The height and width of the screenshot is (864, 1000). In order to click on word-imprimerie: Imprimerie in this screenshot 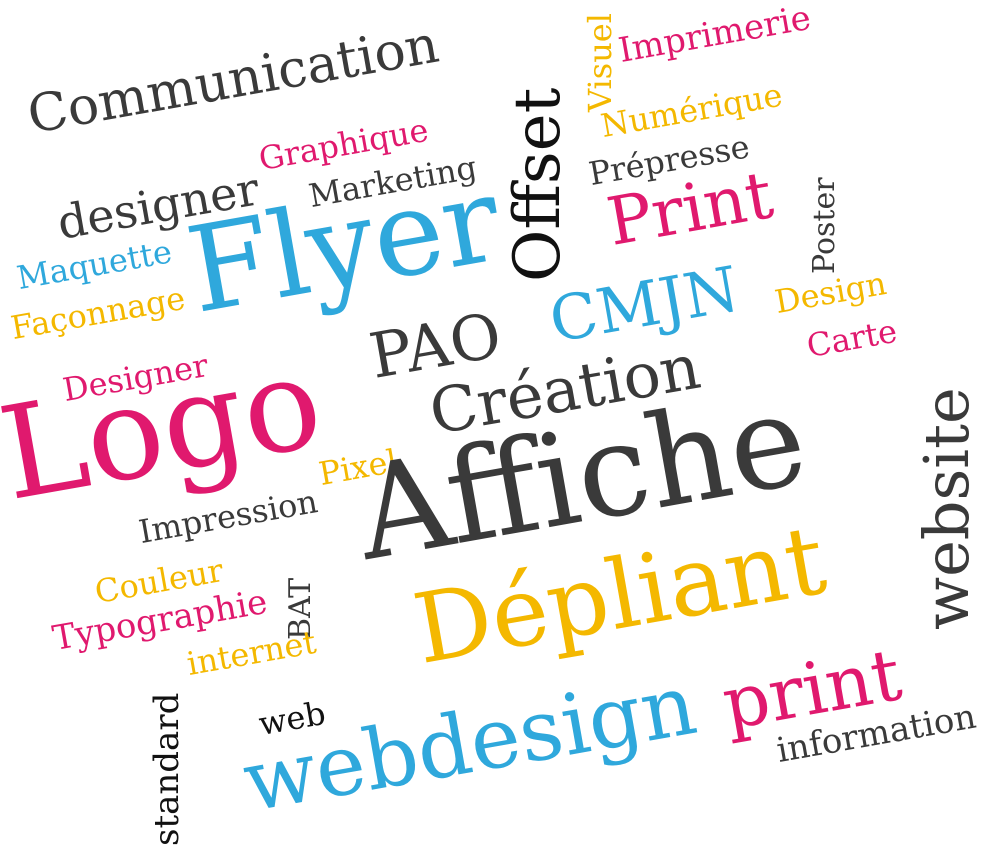, I will do `click(714, 35)`.